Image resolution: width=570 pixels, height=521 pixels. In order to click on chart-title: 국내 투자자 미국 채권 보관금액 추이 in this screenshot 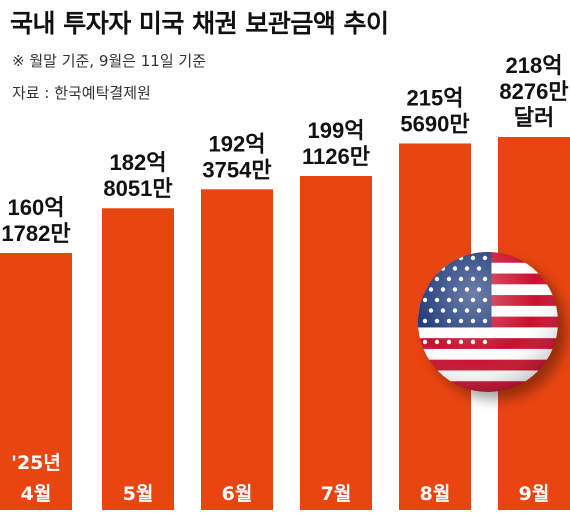, I will do `click(199, 23)`.